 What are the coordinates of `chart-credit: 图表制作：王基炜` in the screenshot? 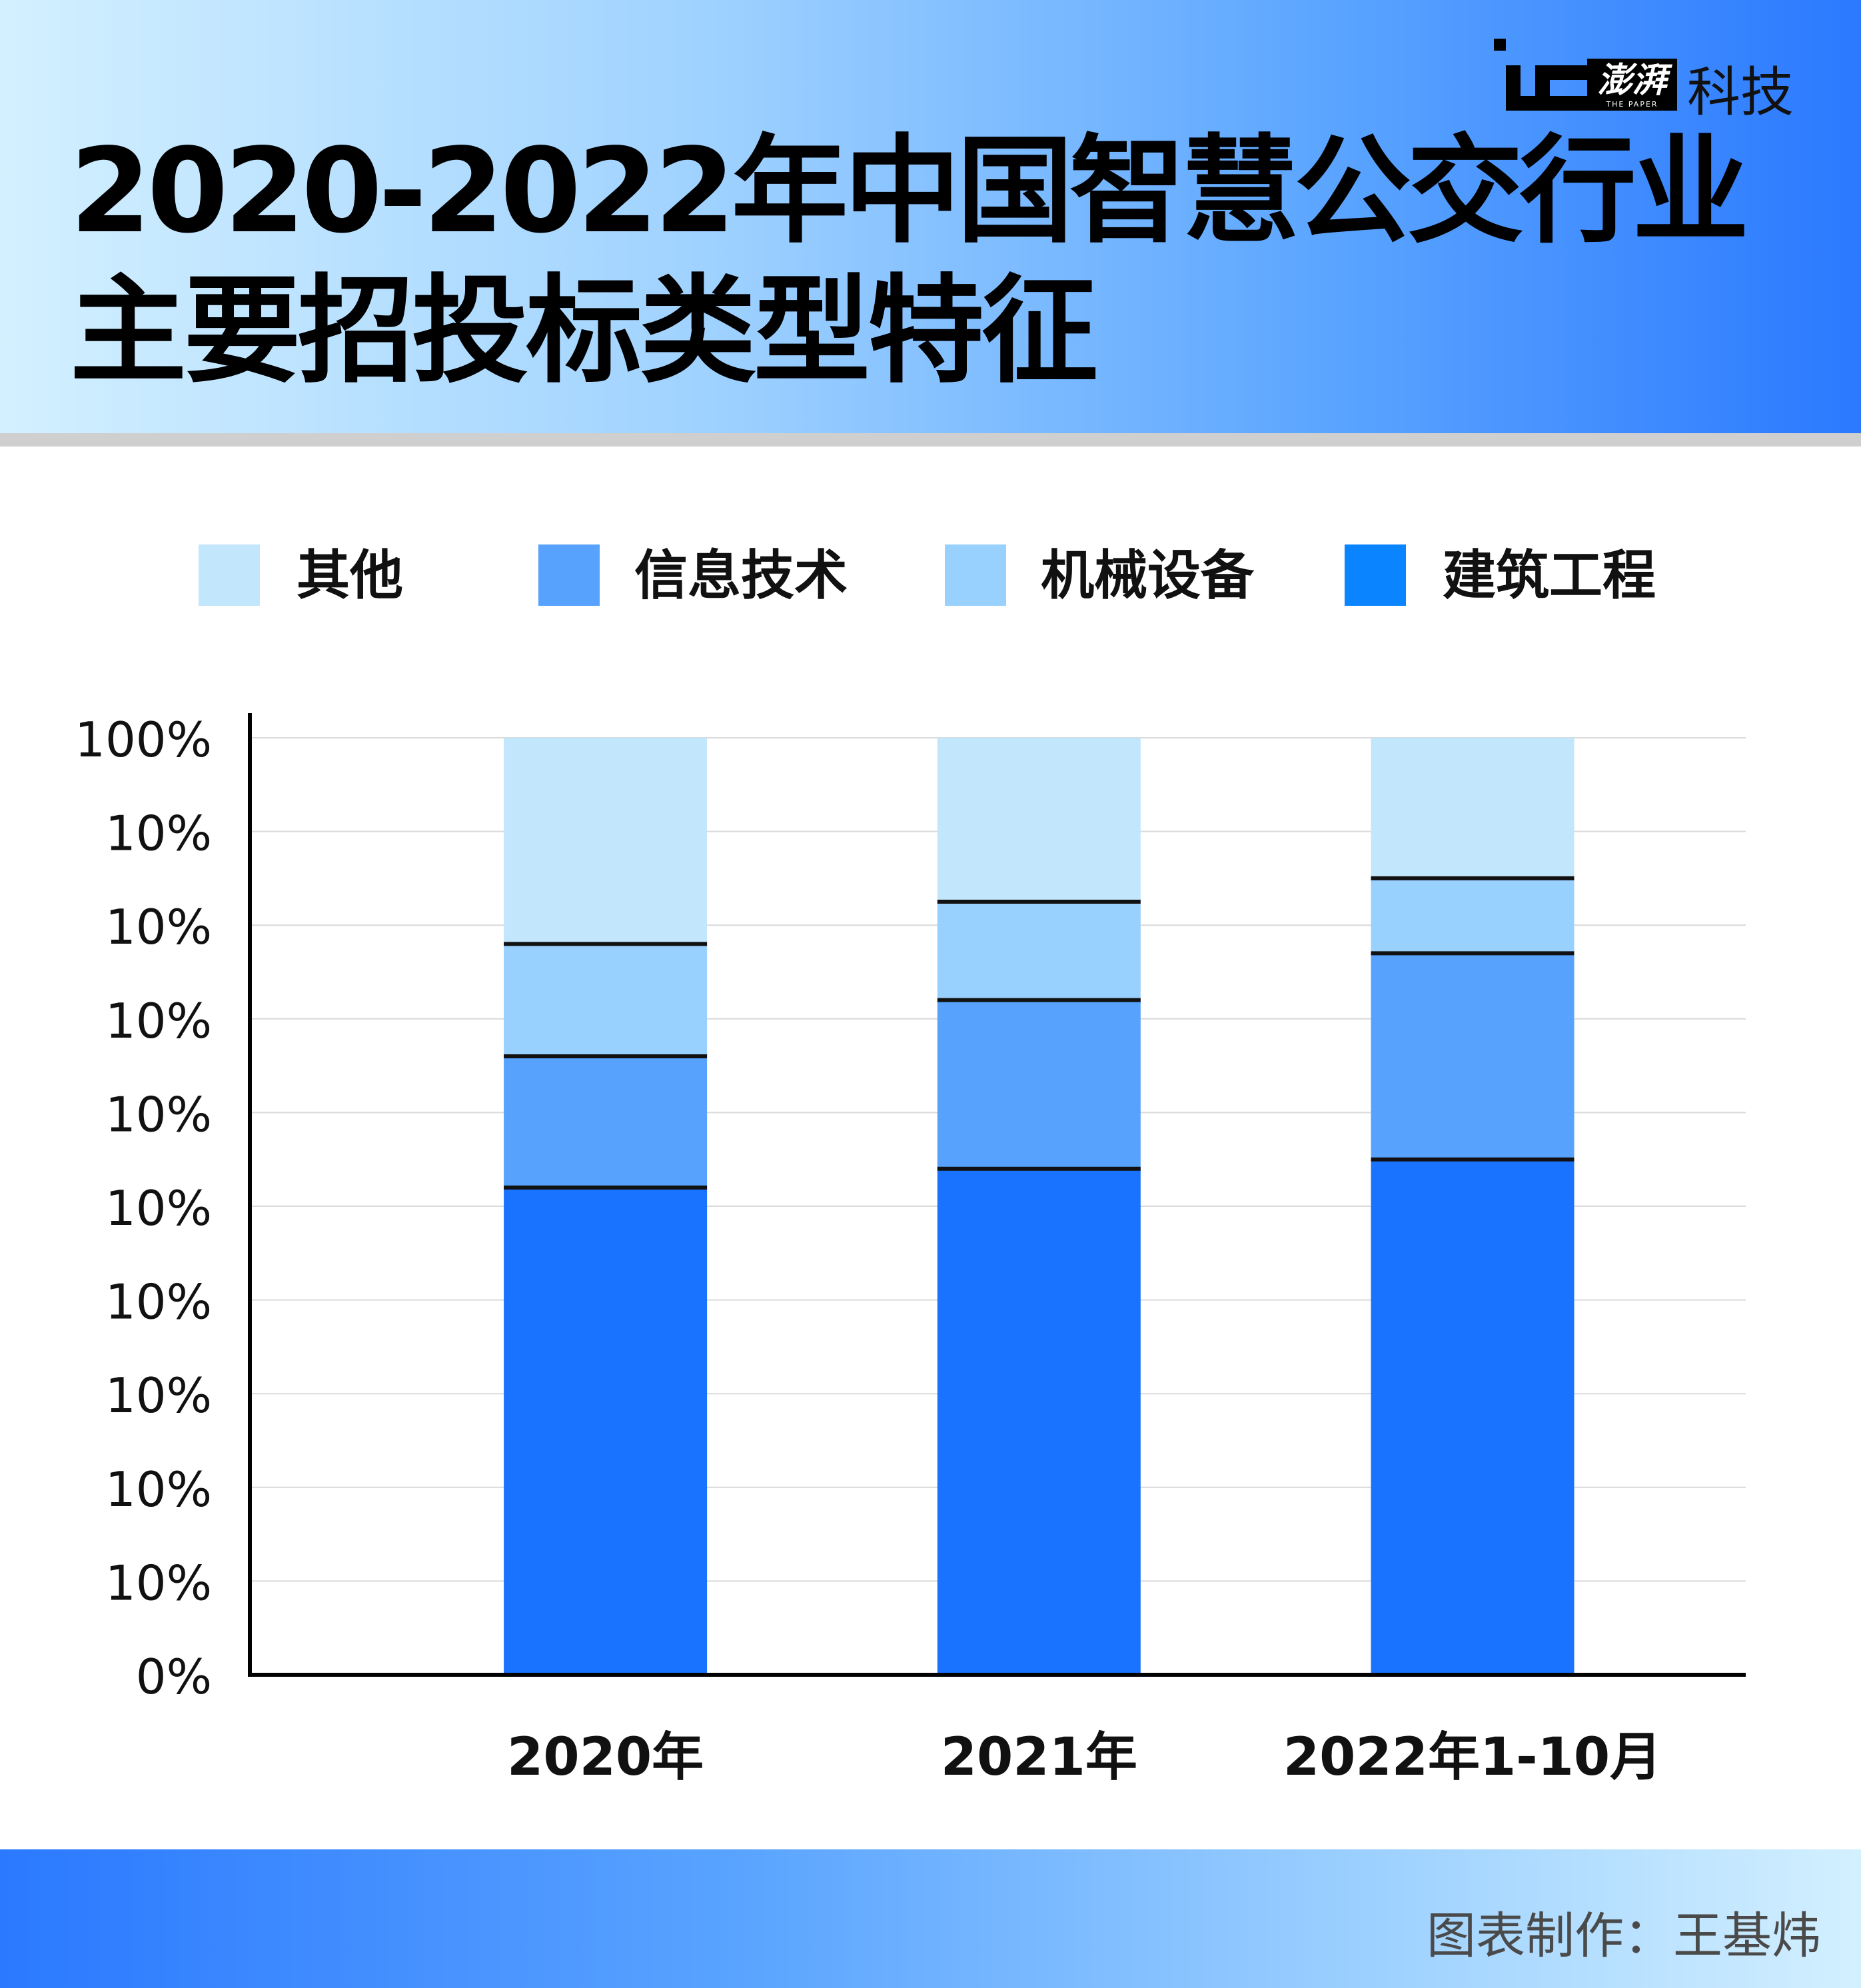 It's located at (1624, 1936).